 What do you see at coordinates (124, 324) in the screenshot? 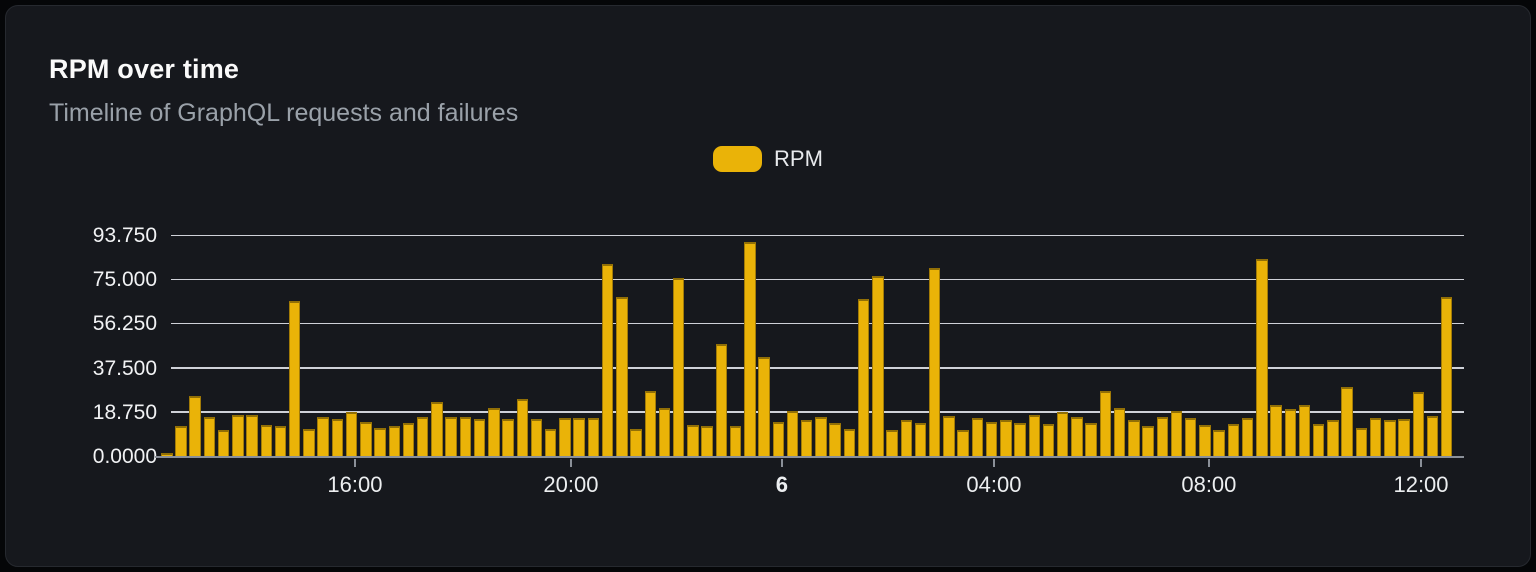
I see `y-axis-tick-label: 56.250` at bounding box center [124, 324].